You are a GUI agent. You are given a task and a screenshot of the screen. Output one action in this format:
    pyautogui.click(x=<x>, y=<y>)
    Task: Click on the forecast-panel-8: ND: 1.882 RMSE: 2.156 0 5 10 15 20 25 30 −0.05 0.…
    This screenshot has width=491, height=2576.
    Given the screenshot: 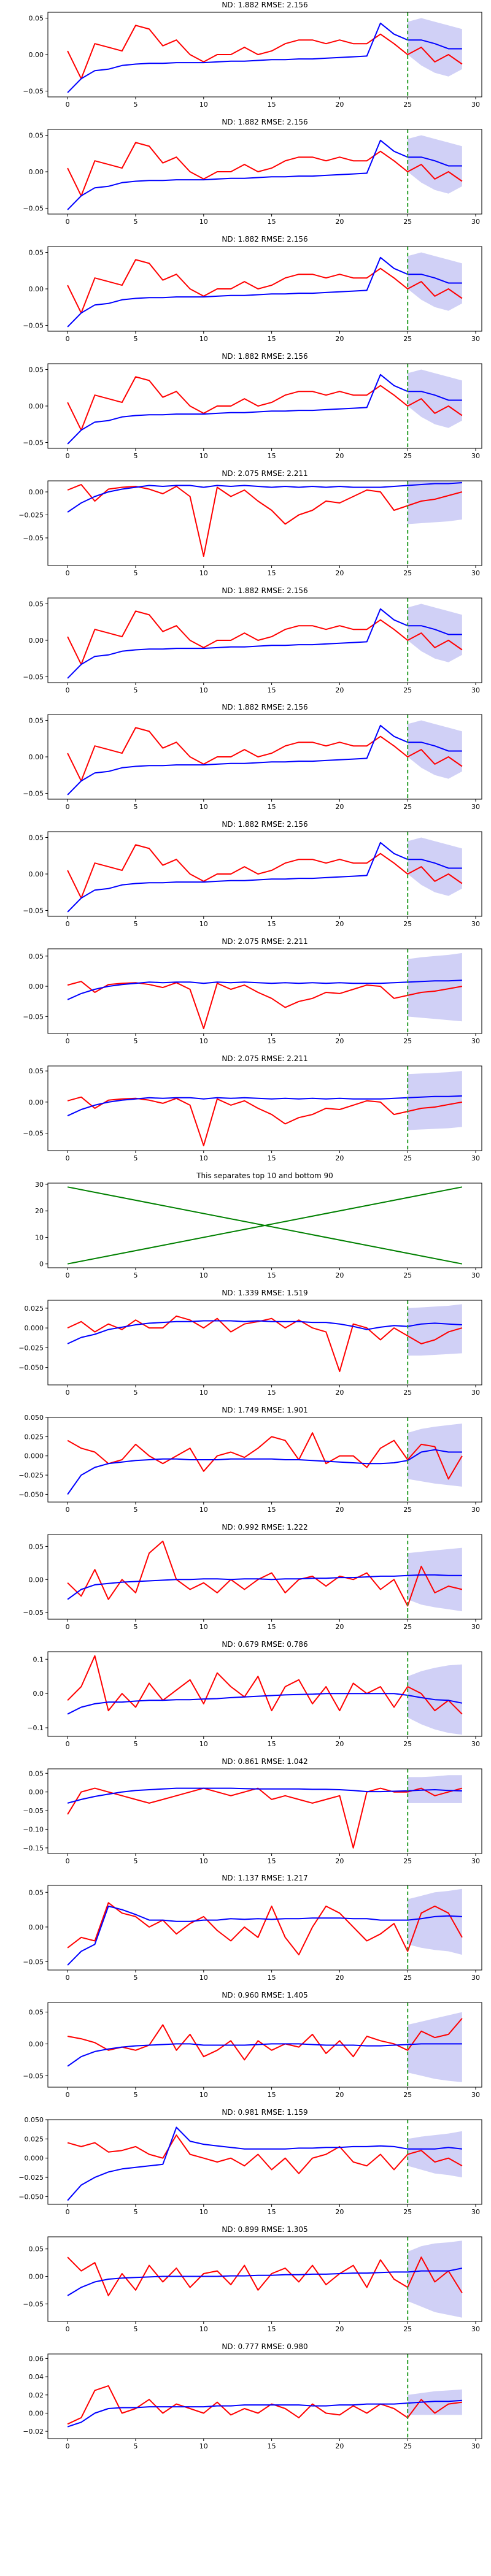 What is the action you would take?
    pyautogui.click(x=252, y=874)
    